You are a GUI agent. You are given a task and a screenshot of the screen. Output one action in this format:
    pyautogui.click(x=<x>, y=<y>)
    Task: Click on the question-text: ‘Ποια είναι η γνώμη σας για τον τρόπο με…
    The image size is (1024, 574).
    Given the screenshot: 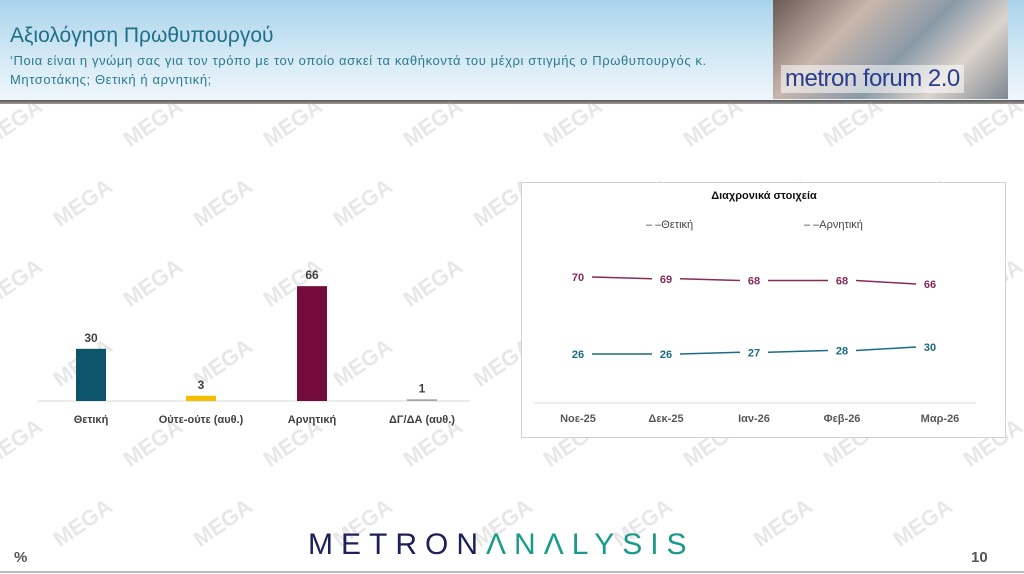 What is the action you would take?
    pyautogui.click(x=358, y=70)
    